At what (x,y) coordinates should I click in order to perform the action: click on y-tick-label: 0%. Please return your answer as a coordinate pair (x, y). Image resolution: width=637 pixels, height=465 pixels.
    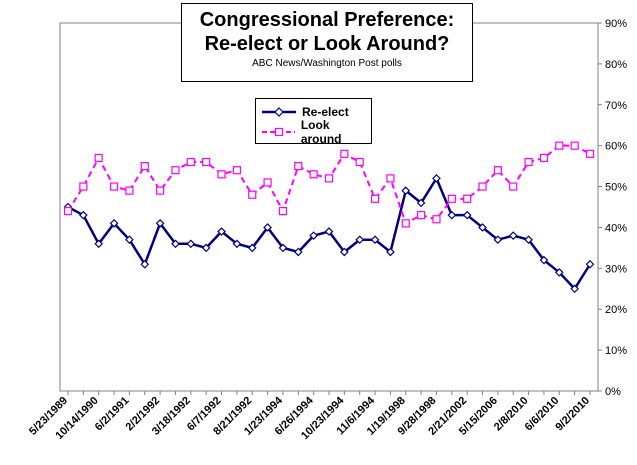
    Looking at the image, I should click on (613, 392).